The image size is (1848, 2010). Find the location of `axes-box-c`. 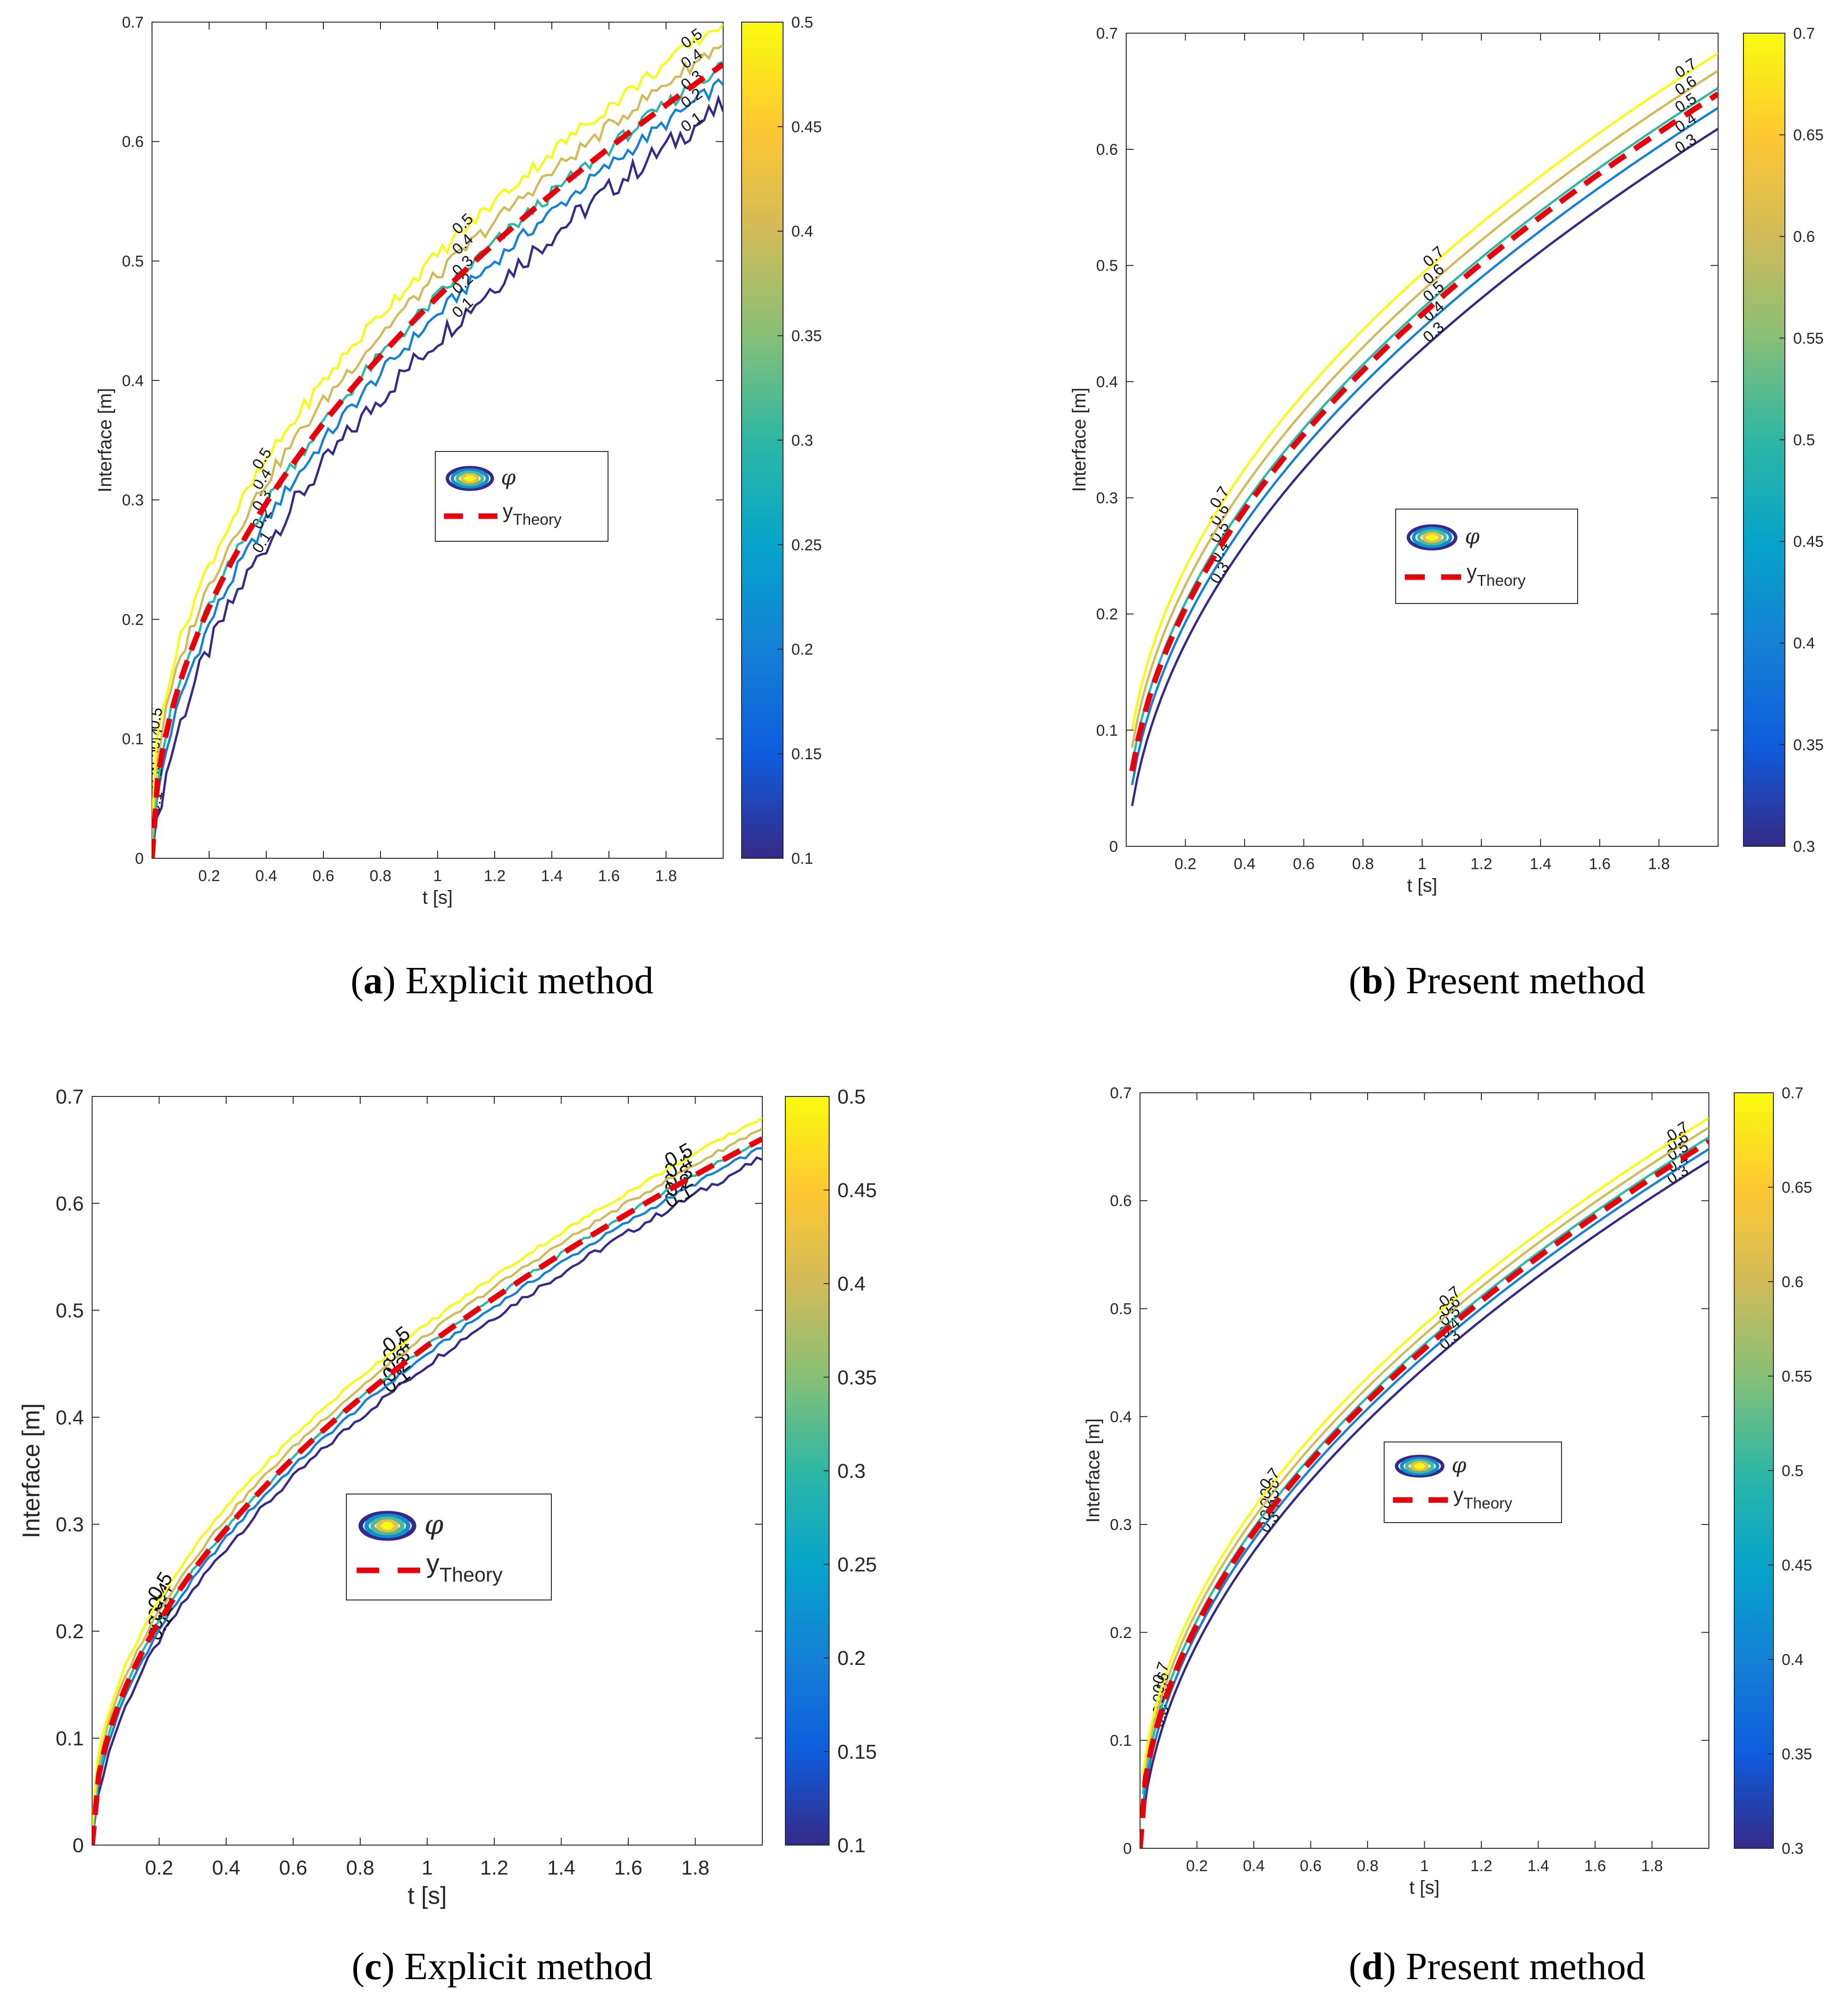

axes-box-c is located at coordinates (427, 1471).